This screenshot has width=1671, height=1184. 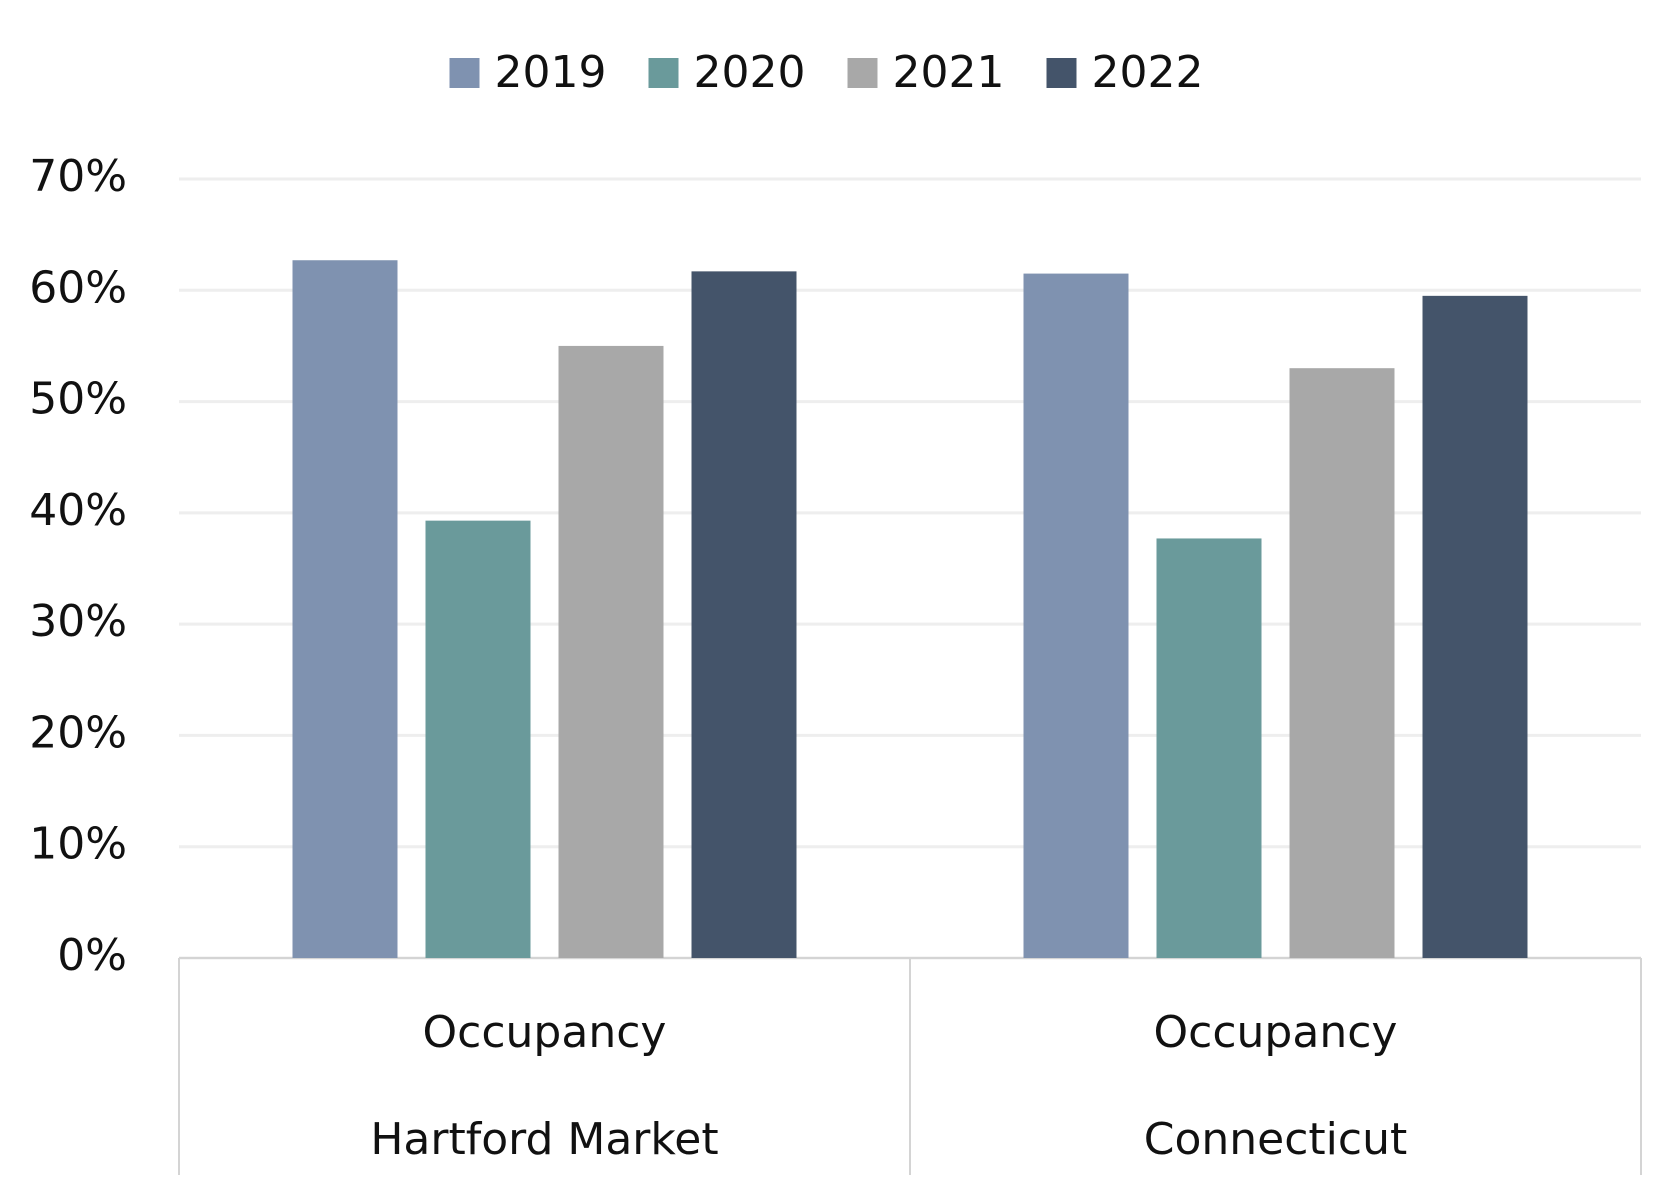 I want to click on legend-label: 2022, so click(x=1148, y=72).